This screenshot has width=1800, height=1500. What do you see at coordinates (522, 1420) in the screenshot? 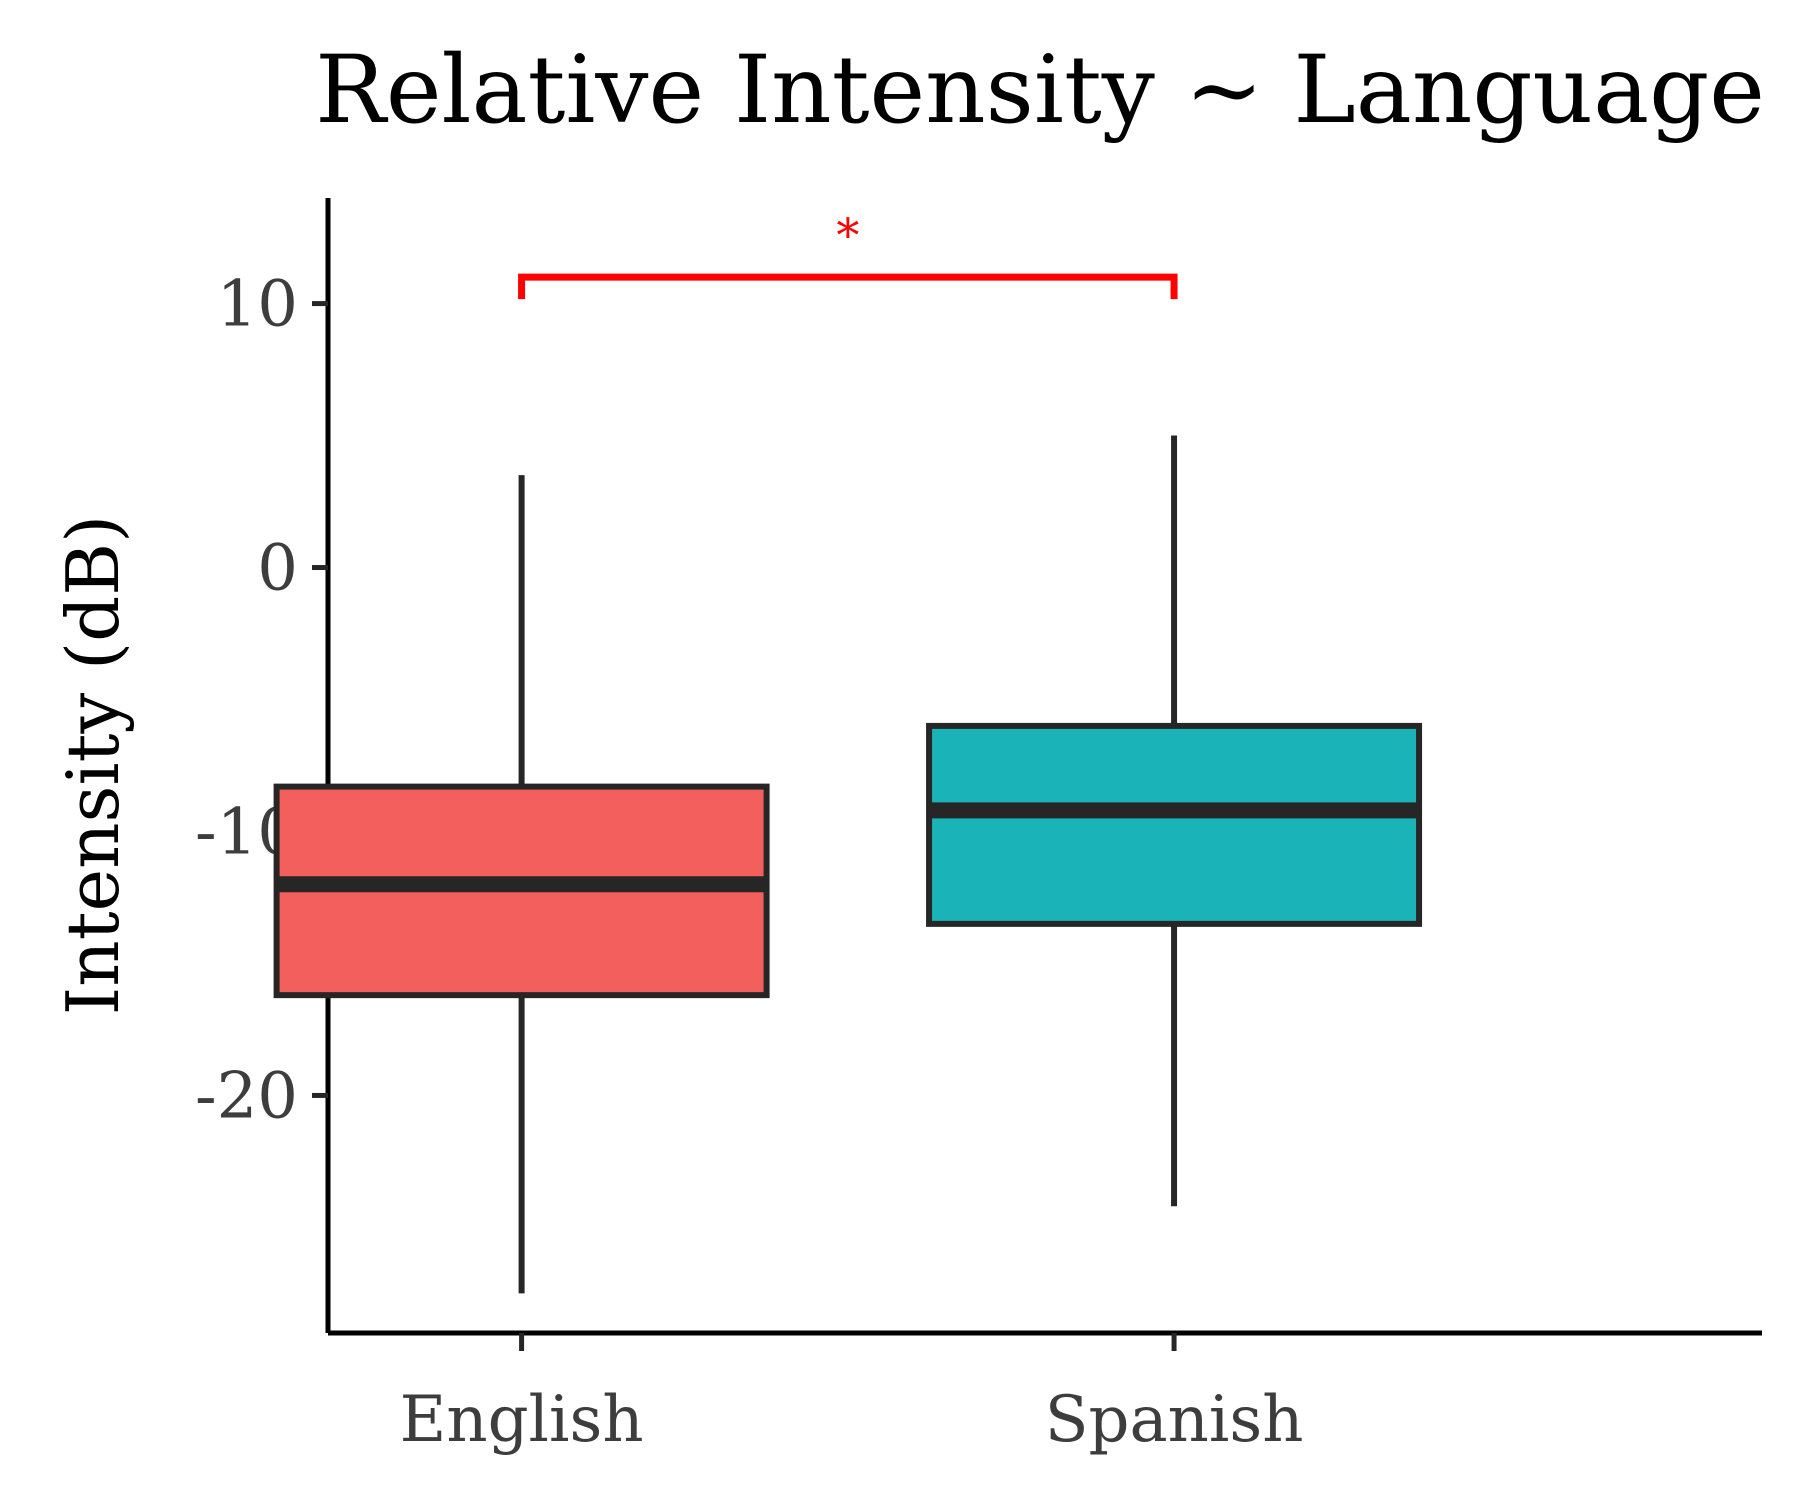
I see `x-tick-label: English` at bounding box center [522, 1420].